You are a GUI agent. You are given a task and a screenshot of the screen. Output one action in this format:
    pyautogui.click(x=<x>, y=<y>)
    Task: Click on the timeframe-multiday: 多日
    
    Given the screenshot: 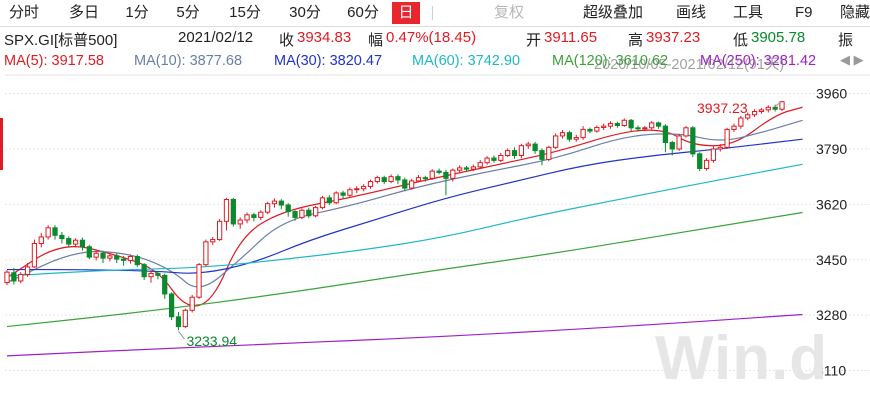 What is the action you would take?
    pyautogui.click(x=83, y=12)
    